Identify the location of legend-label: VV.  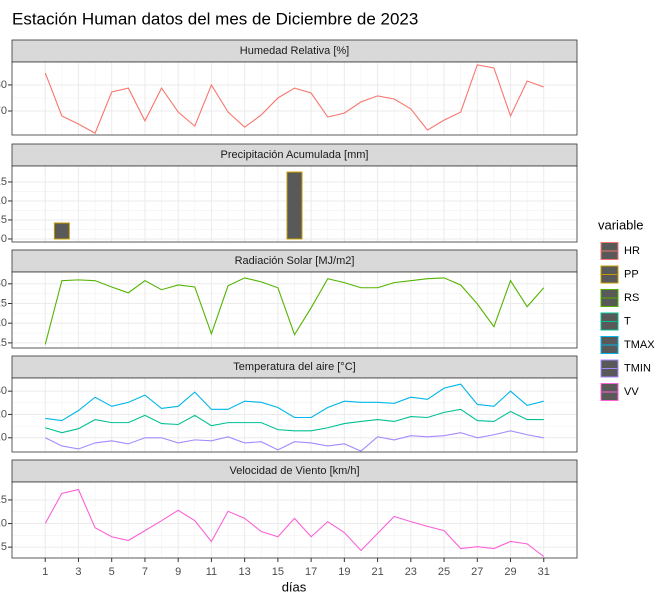
(631, 392).